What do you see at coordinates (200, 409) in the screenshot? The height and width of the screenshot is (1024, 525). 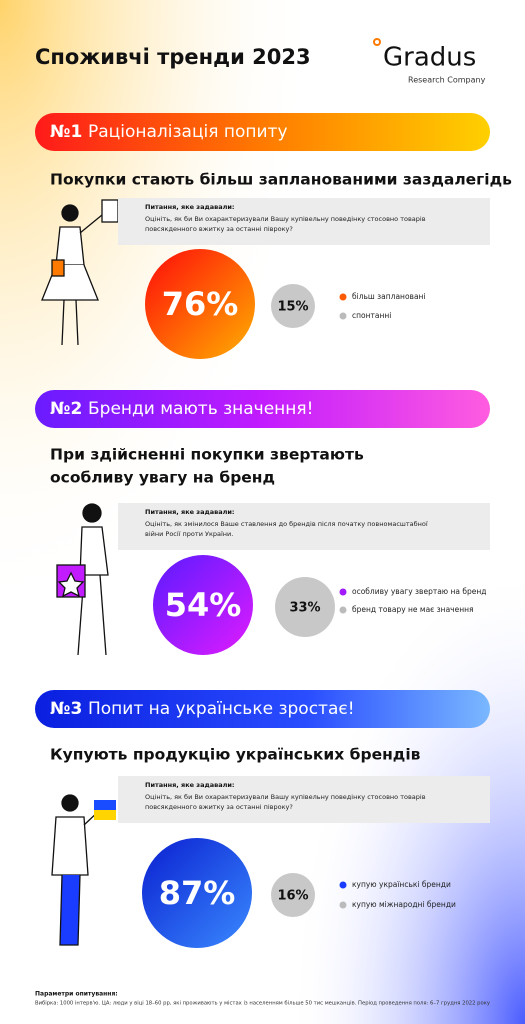 I see `section-title: Бренди мають значення!` at bounding box center [200, 409].